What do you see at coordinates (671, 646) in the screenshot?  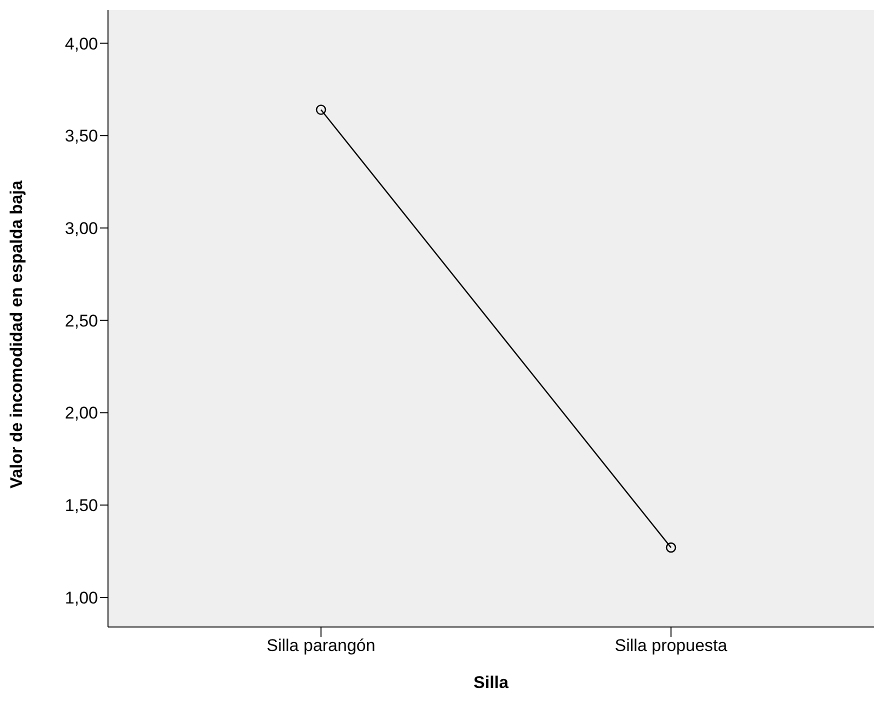 I see `x-tick-label: Silla propuesta` at bounding box center [671, 646].